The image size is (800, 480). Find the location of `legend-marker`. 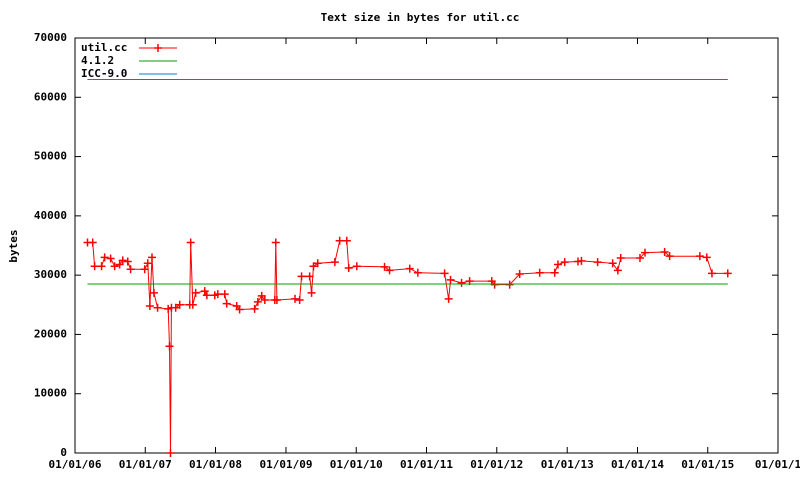

legend-marker is located at coordinates (158, 48).